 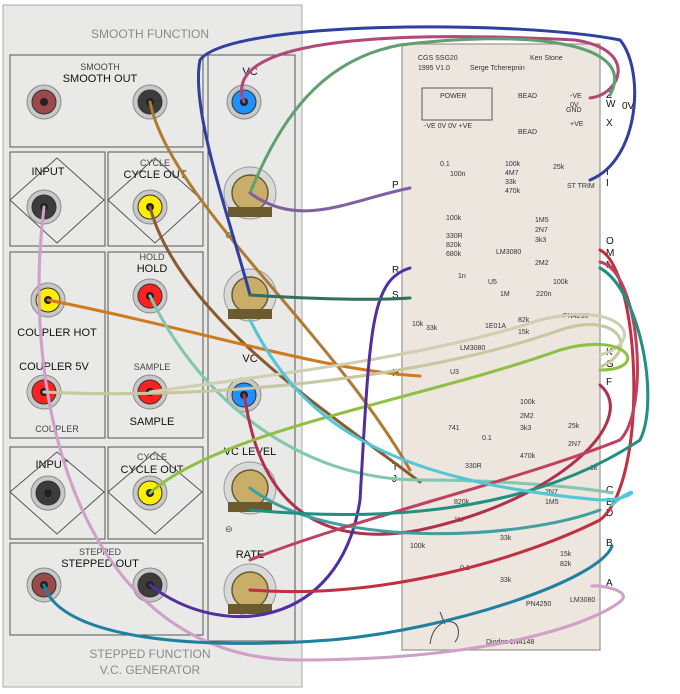 What do you see at coordinates (495, 326) in the screenshot?
I see `pcb-part-label: 1E01A` at bounding box center [495, 326].